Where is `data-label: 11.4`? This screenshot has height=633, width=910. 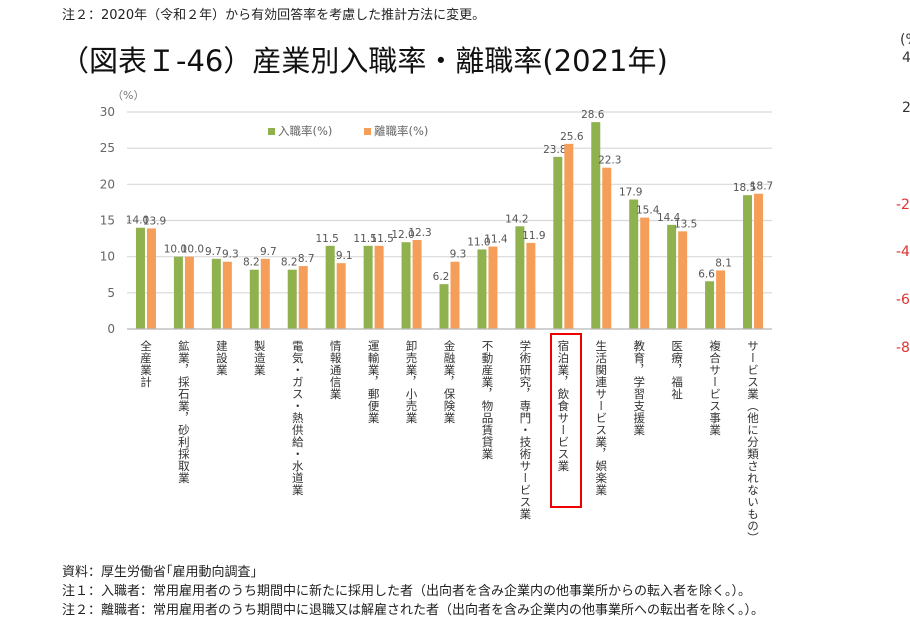 data-label: 11.4 is located at coordinates (496, 240).